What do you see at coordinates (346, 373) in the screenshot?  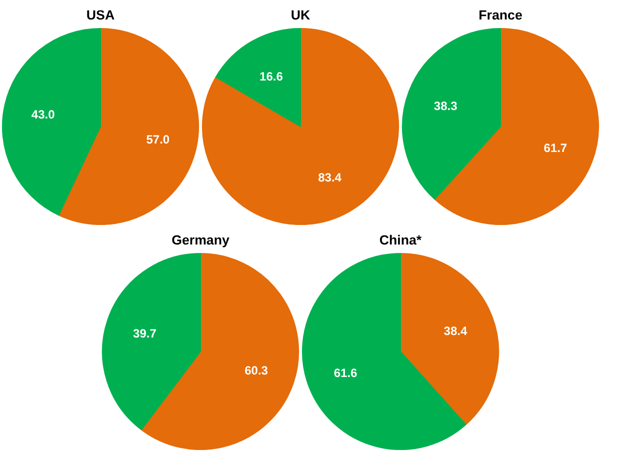 I see `data-label: 61.6` at bounding box center [346, 373].